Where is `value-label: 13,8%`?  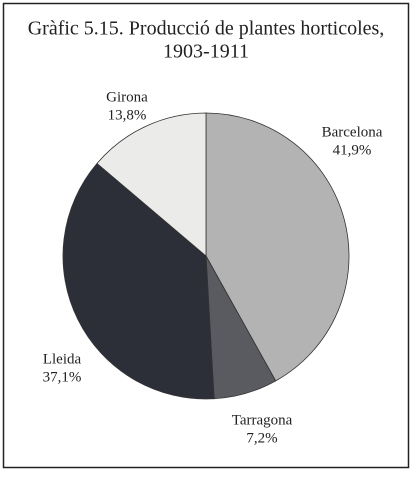 value-label: 13,8% is located at coordinates (127, 115).